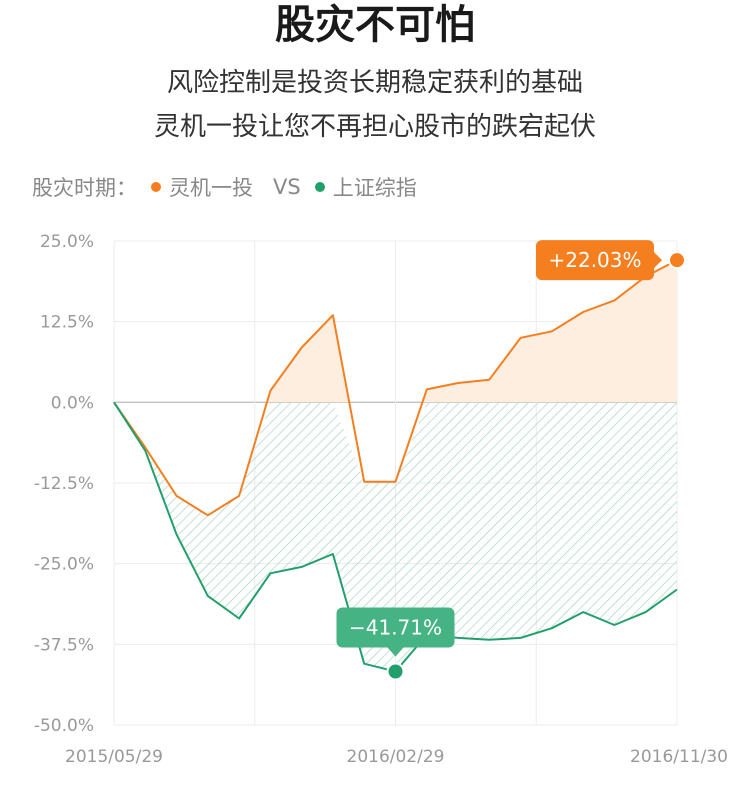 This screenshot has width=750, height=787. Describe the element at coordinates (67, 242) in the screenshot. I see `y-tick-label: 25.0%` at that location.